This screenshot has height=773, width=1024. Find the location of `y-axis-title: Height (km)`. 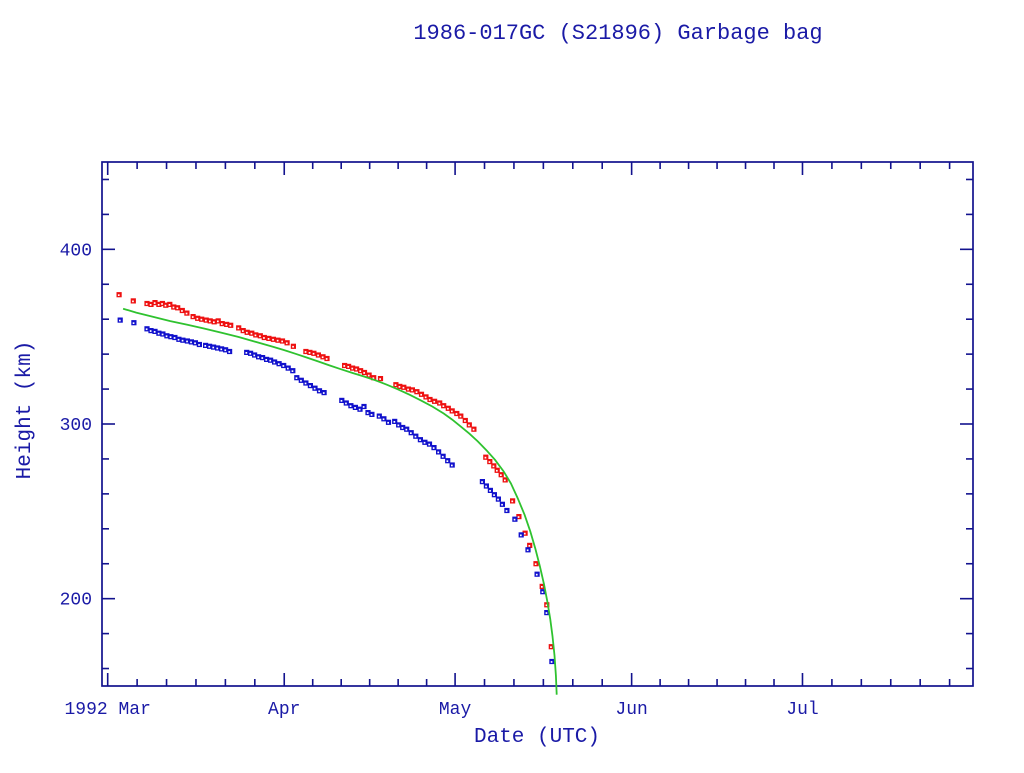

y-axis-title: Height (km) is located at coordinates (25, 410).